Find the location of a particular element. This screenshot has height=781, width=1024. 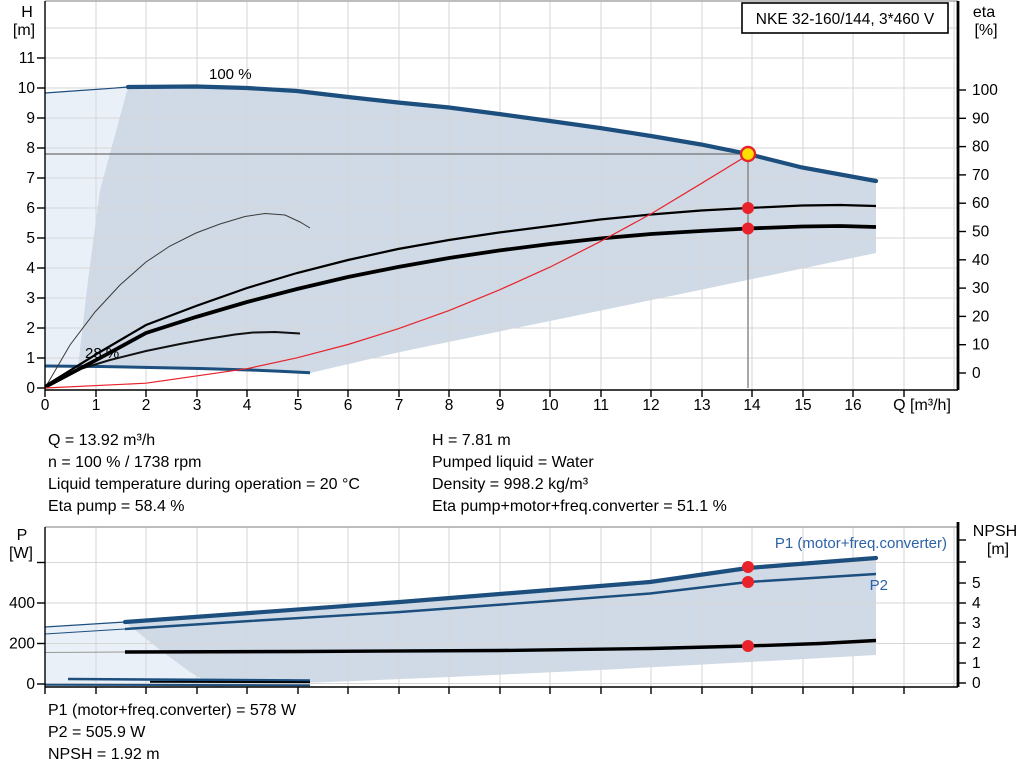

npsh-value: NPSH = 1.92 m is located at coordinates (104, 754).